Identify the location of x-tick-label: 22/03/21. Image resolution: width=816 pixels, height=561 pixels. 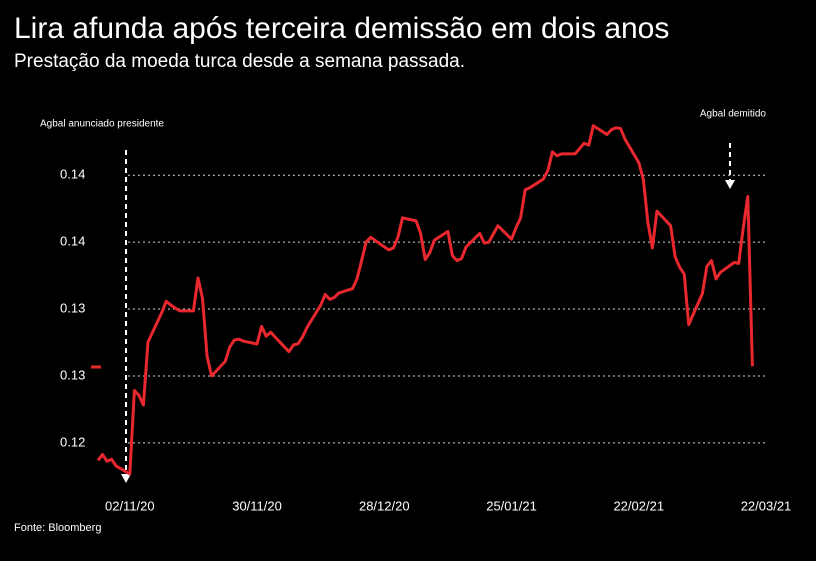
(766, 505).